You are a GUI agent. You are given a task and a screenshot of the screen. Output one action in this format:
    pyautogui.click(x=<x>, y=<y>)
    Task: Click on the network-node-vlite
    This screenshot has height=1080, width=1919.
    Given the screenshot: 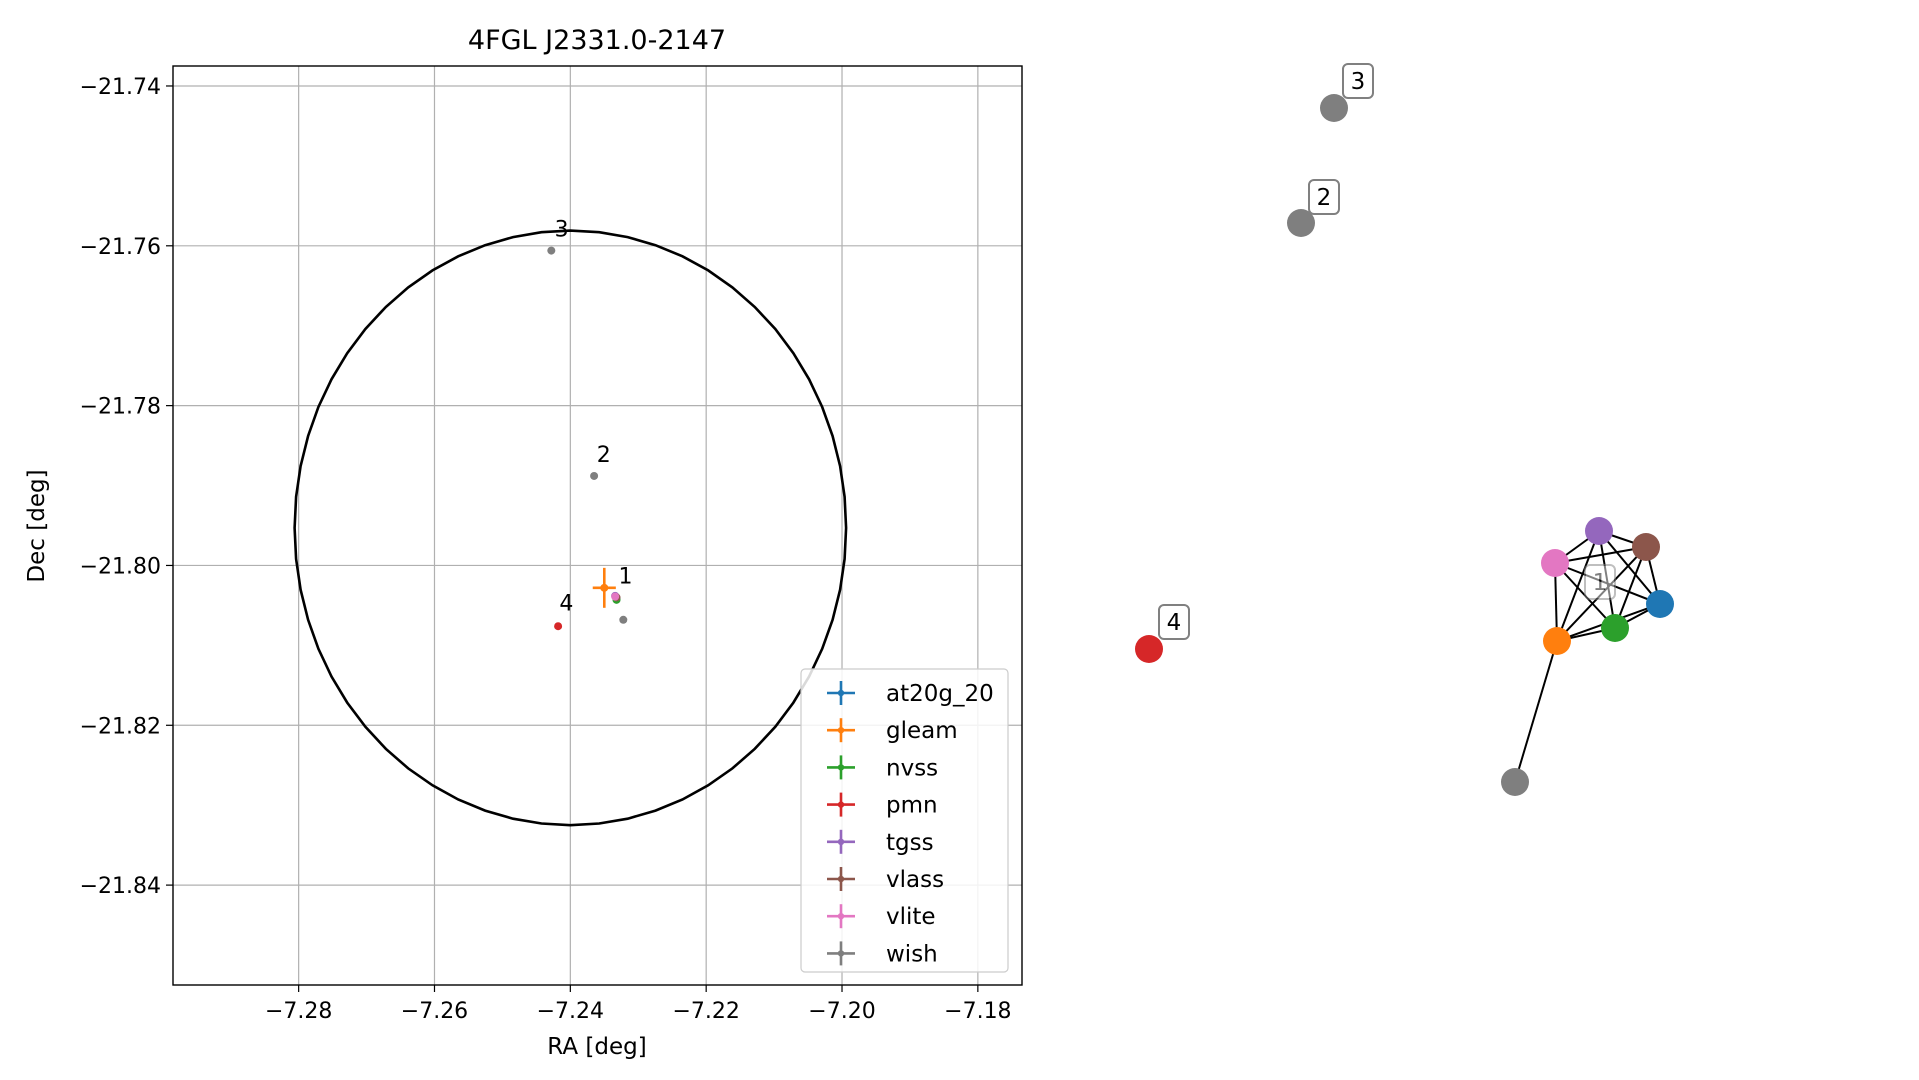 What is the action you would take?
    pyautogui.click(x=1555, y=563)
    